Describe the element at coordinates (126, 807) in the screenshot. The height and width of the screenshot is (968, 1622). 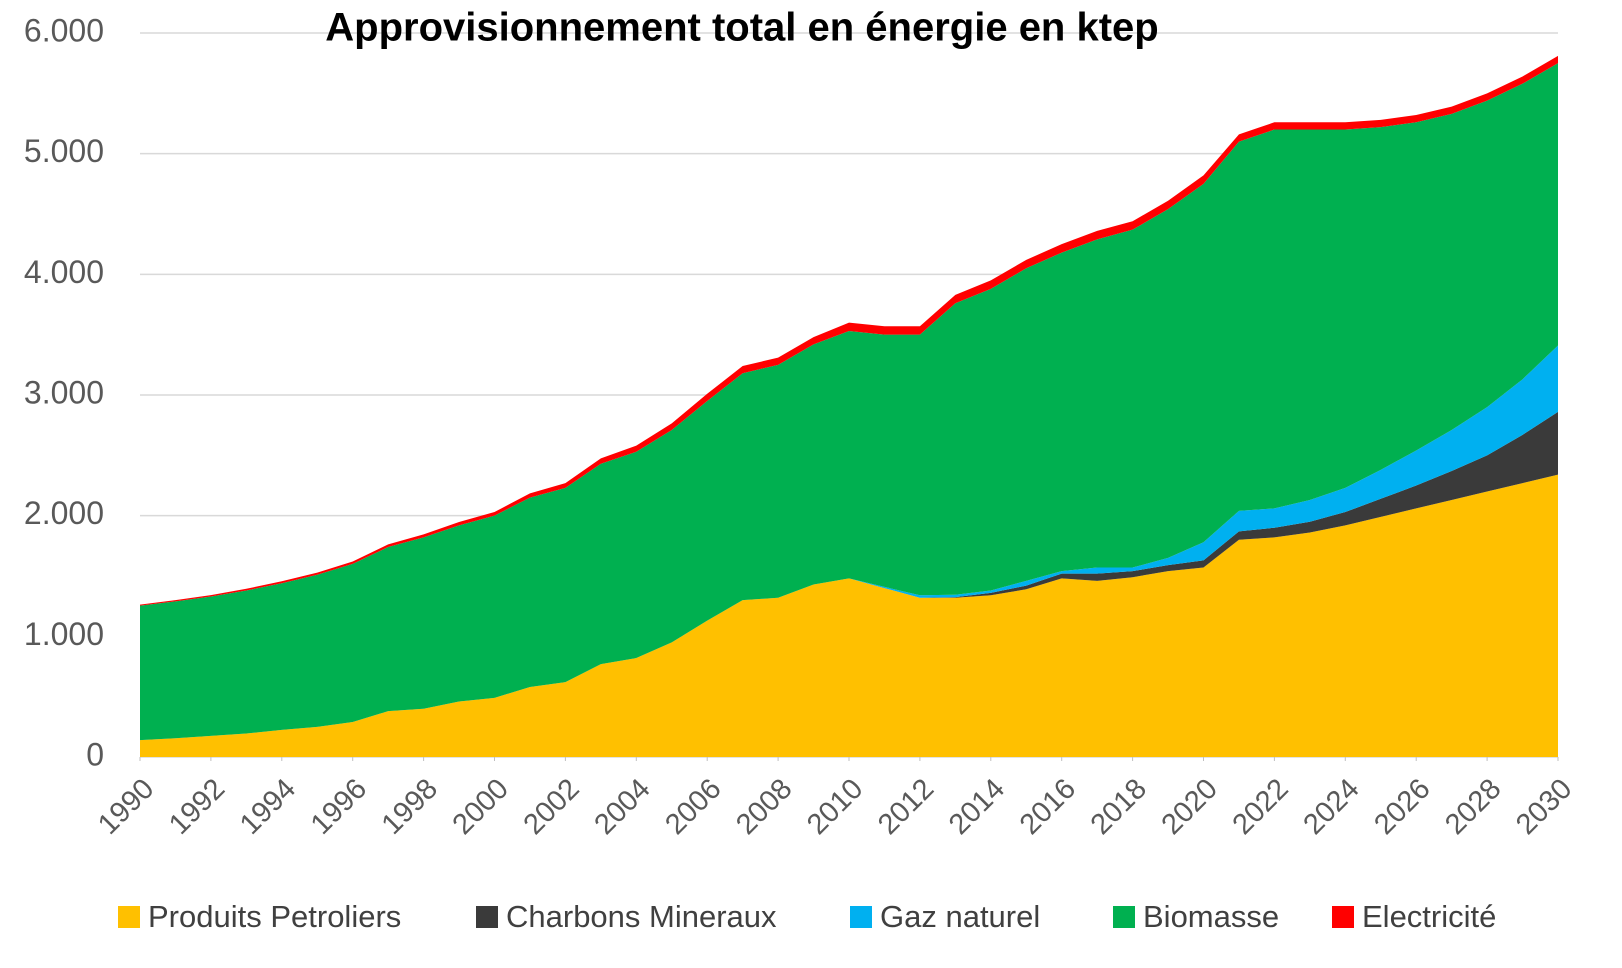
I see `x-tick-label: 1990` at that location.